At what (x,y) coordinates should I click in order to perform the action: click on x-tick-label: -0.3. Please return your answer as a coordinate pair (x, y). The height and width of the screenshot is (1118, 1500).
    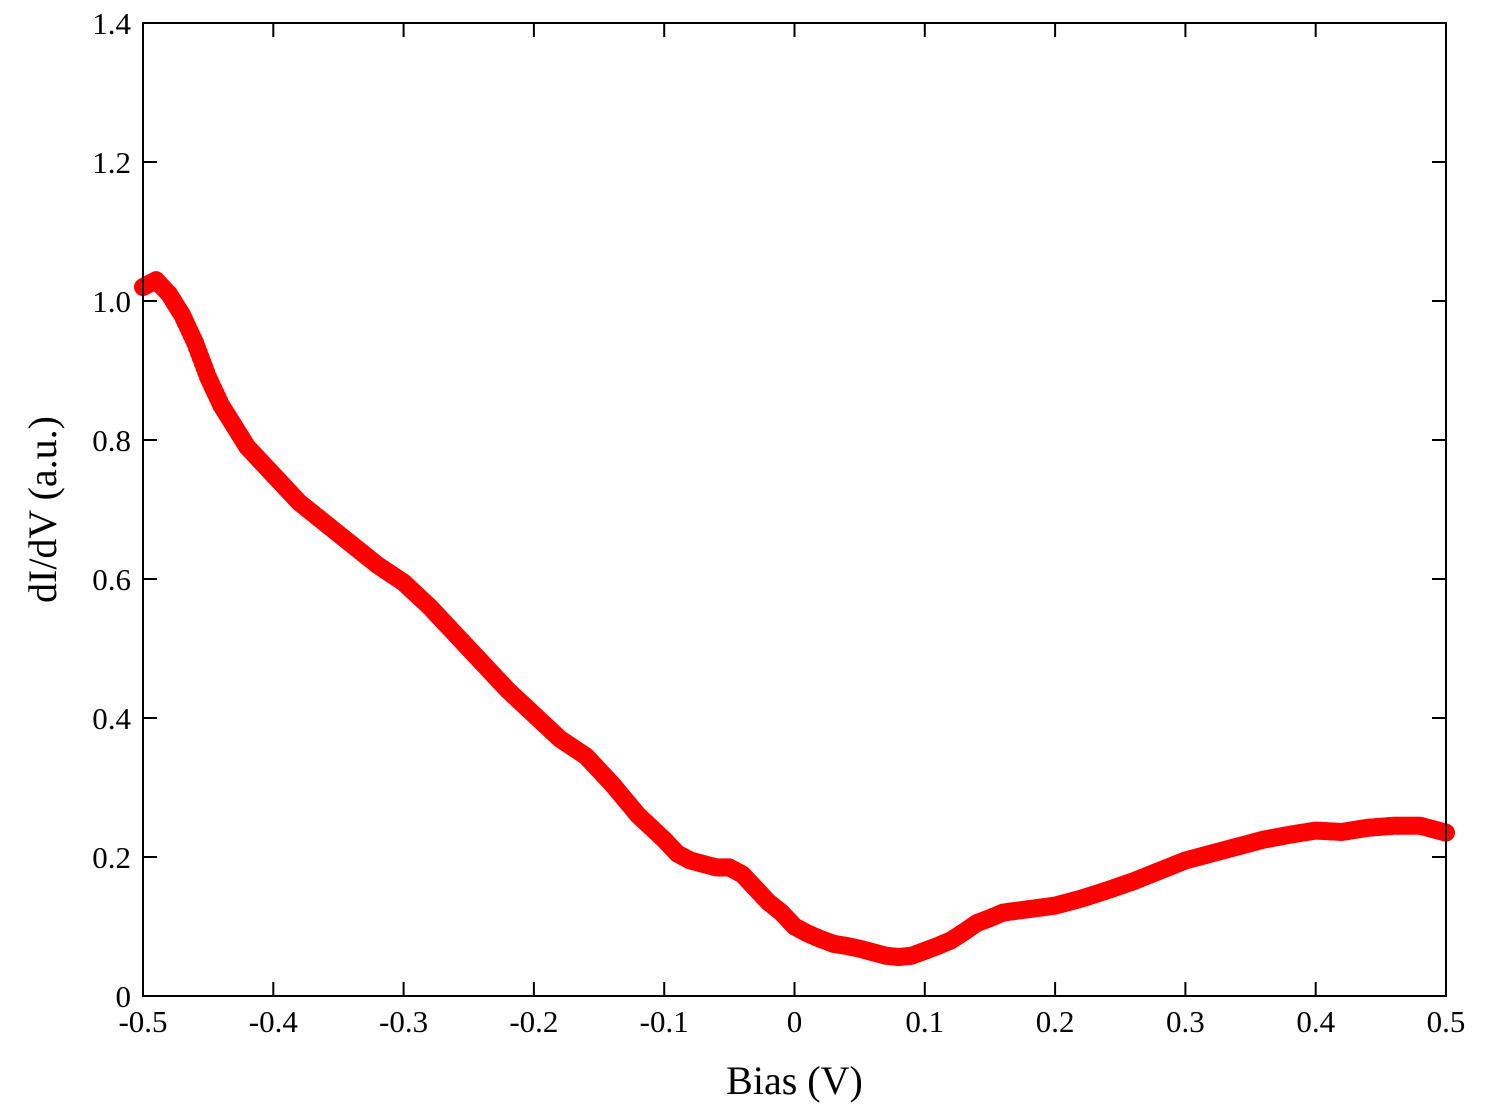
    Looking at the image, I should click on (403, 1021).